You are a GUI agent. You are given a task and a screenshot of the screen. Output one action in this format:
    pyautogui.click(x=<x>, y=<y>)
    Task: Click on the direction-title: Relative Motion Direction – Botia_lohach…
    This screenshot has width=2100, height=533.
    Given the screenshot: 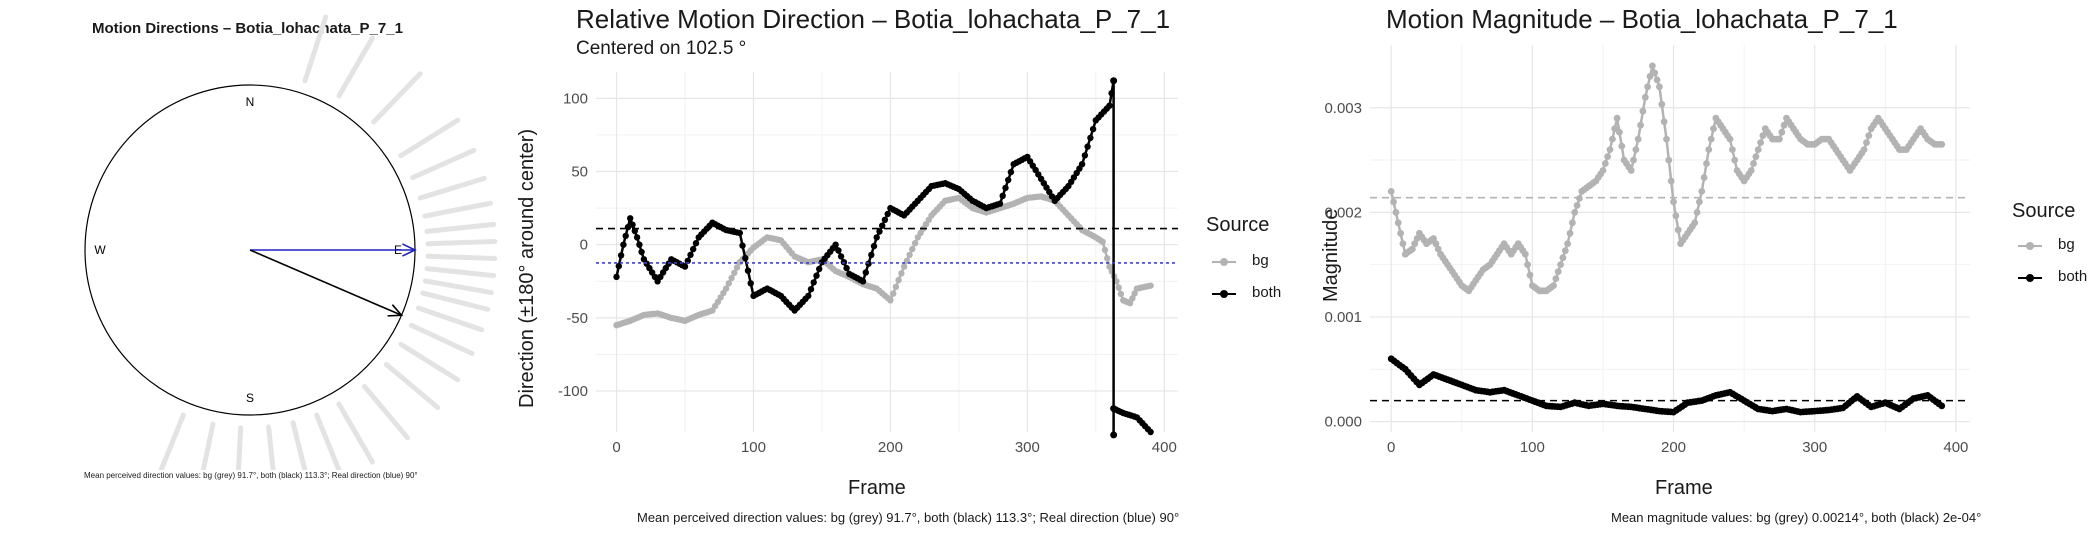 What is the action you would take?
    pyautogui.click(x=873, y=19)
    